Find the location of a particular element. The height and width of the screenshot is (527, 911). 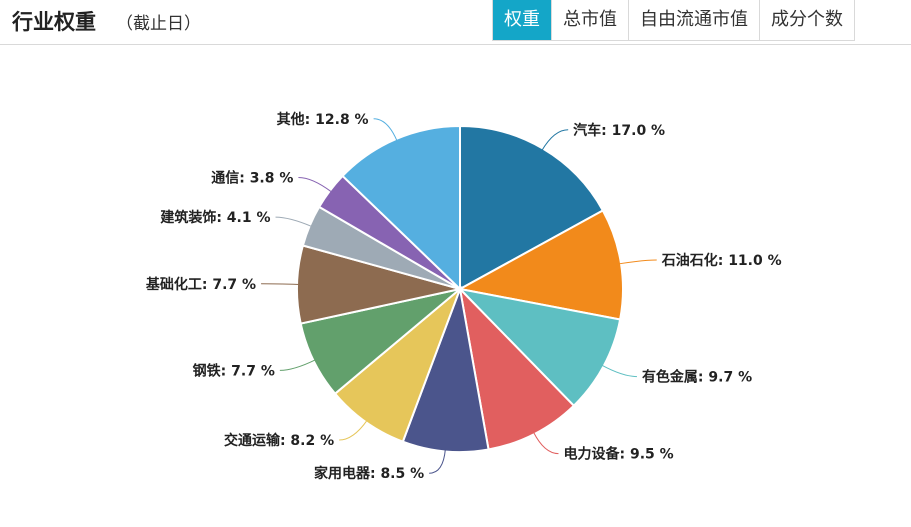

tab-total-market-cap: 总市值 is located at coordinates (589, 20).